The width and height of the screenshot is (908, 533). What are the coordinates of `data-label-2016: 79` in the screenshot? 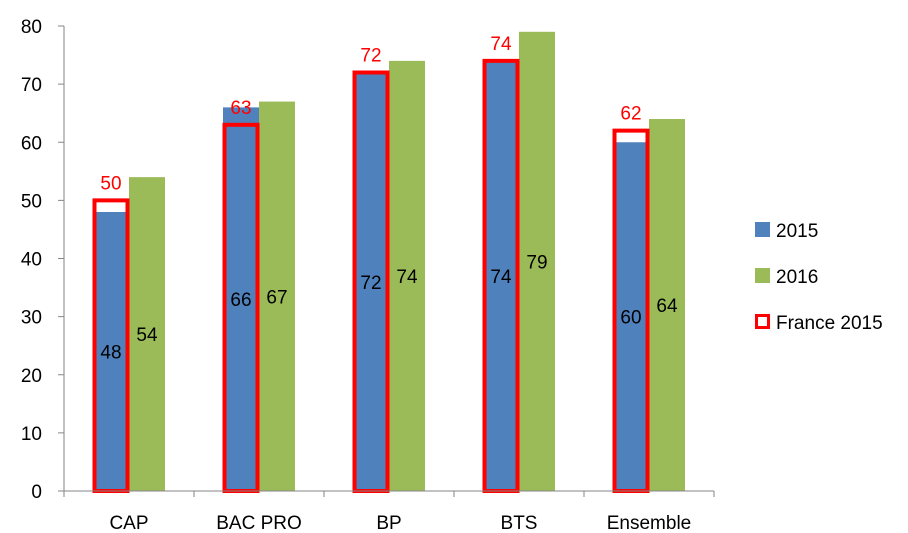 It's located at (536, 262).